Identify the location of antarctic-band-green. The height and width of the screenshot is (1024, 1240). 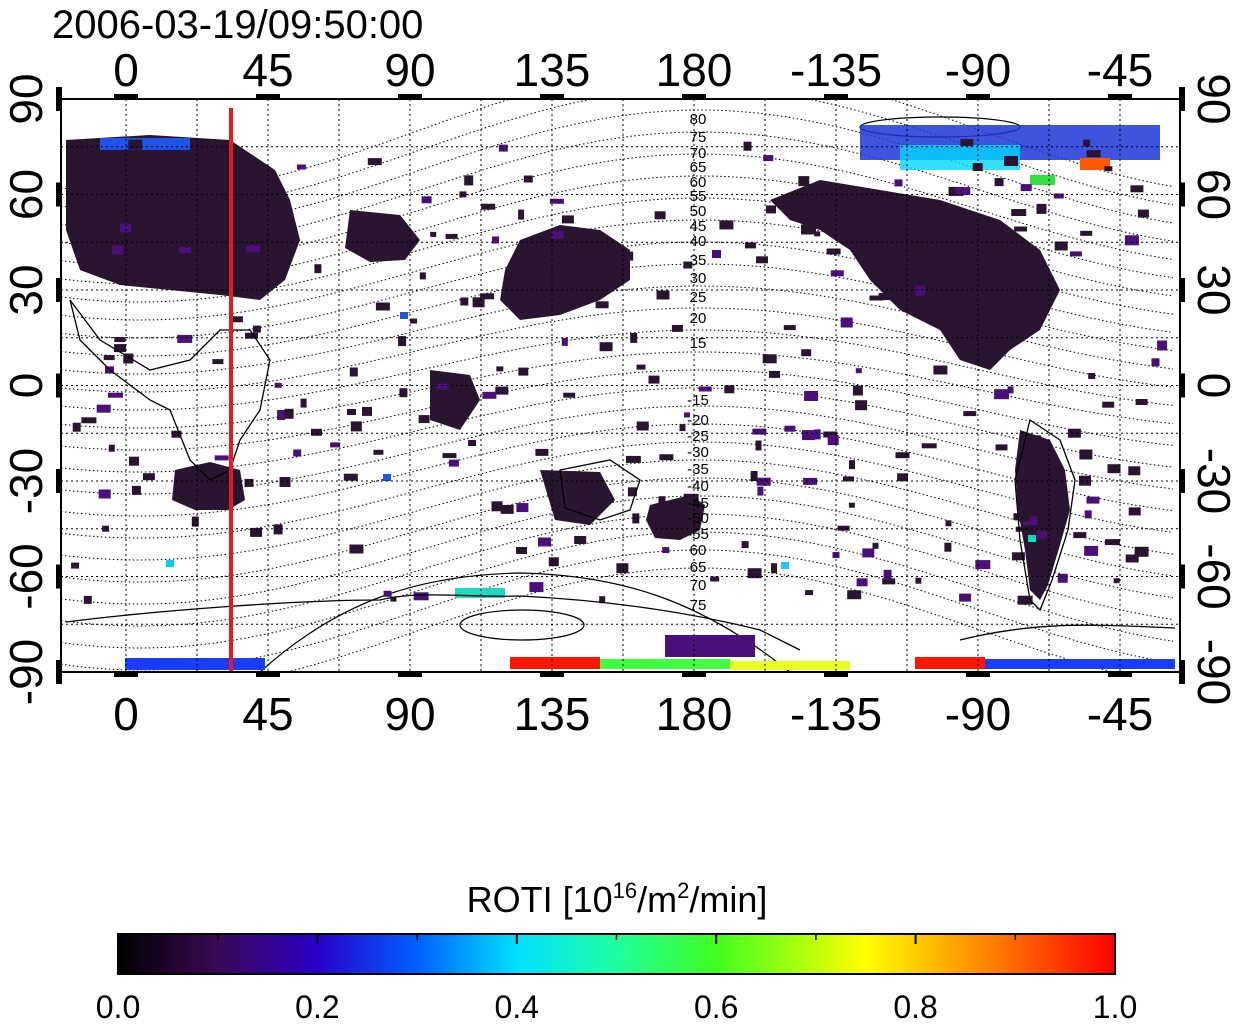
(665, 664).